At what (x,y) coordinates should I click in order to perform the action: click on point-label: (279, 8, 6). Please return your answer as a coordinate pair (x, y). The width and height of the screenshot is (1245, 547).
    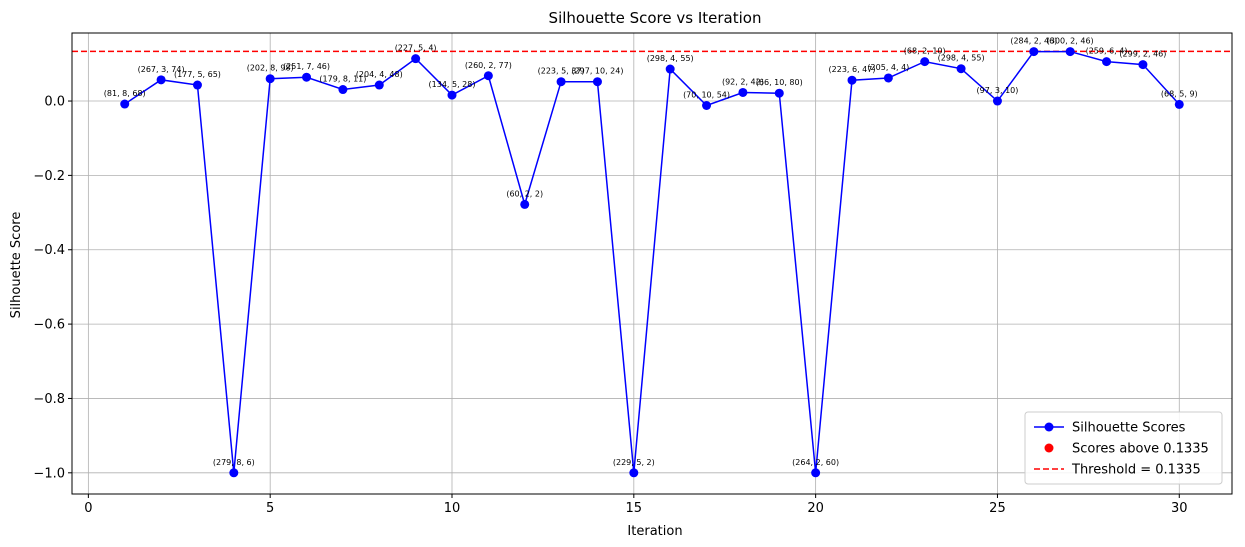
    Looking at the image, I should click on (234, 462).